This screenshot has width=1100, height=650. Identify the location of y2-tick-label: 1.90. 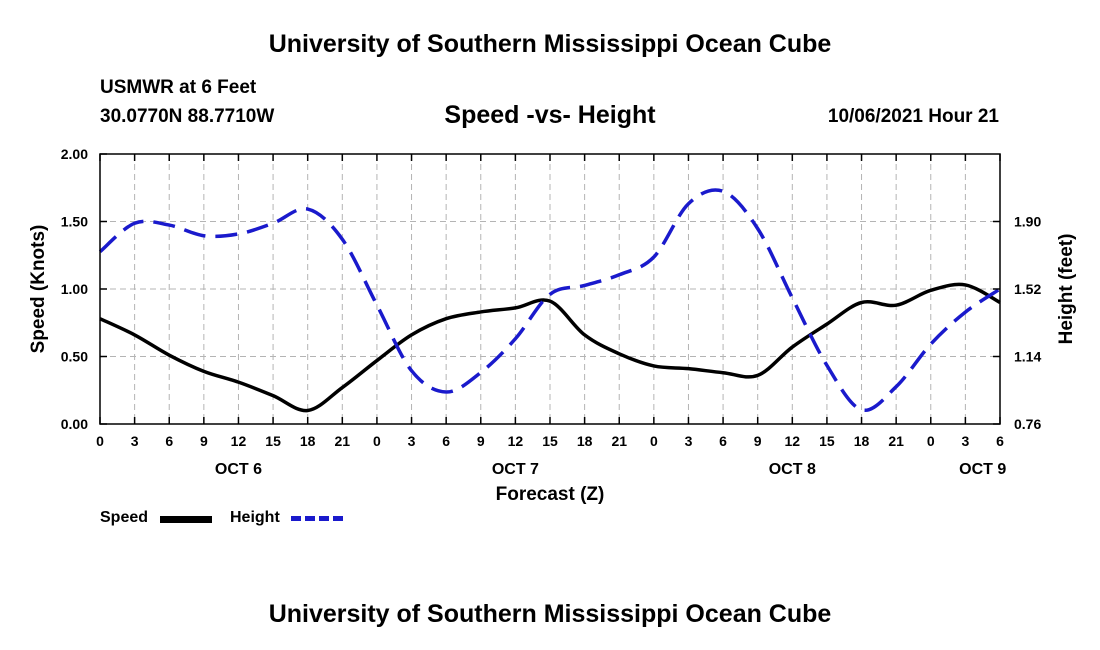
(1027, 222).